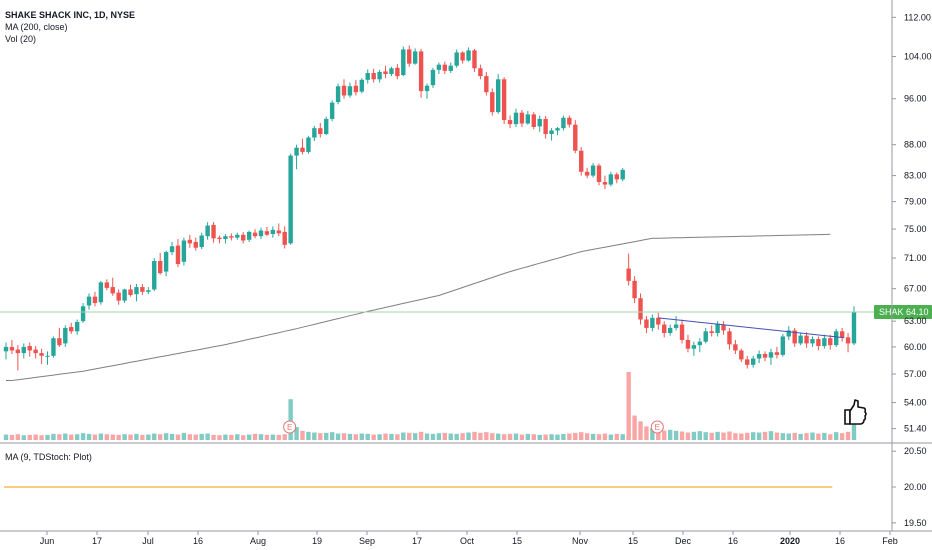 This screenshot has height=550, width=932. Describe the element at coordinates (915, 258) in the screenshot. I see `price-tick-label: 71.00` at that location.